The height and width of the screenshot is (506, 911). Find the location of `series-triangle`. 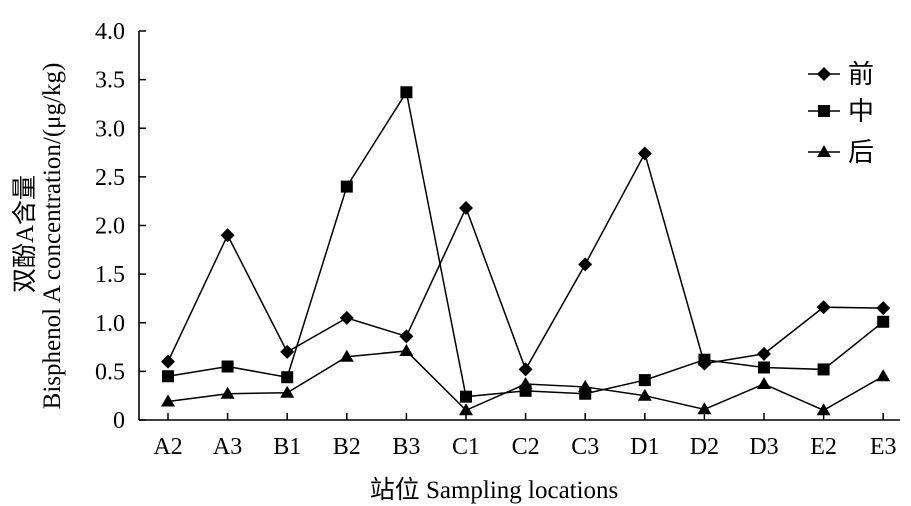

series-triangle is located at coordinates (526, 379).